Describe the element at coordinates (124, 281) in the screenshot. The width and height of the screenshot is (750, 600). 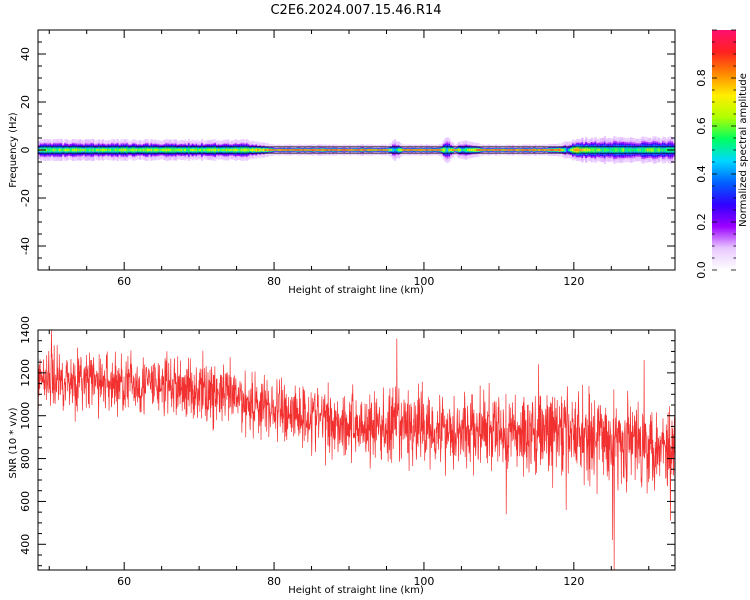
I see `x-tick-label: 60` at that location.